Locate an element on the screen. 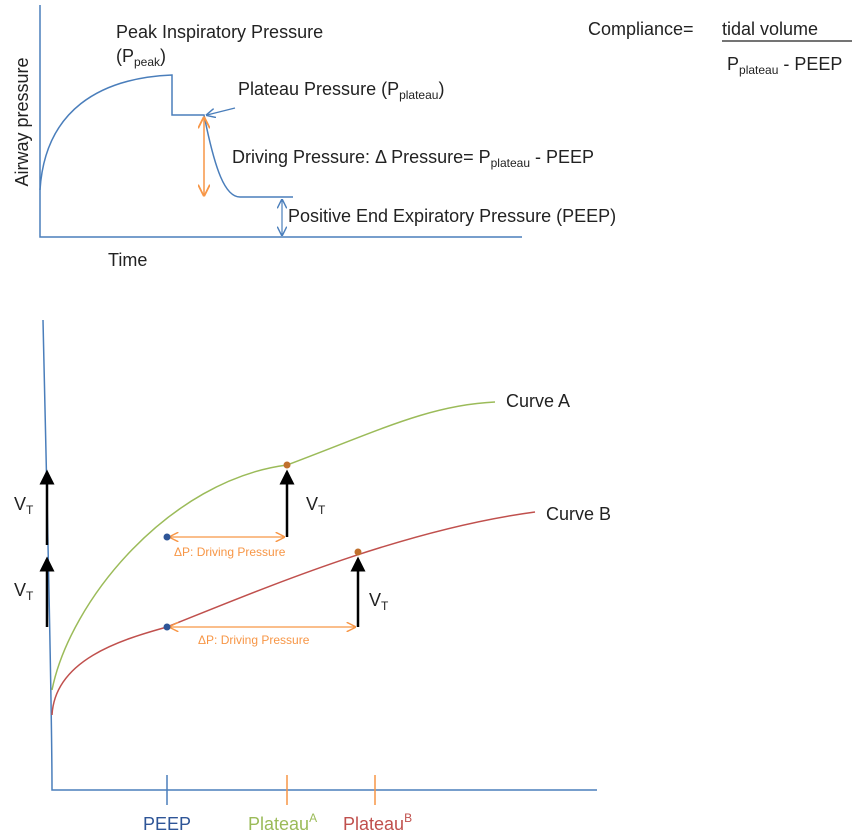  x-label-plateau-a: PlateauA is located at coordinates (282, 822).